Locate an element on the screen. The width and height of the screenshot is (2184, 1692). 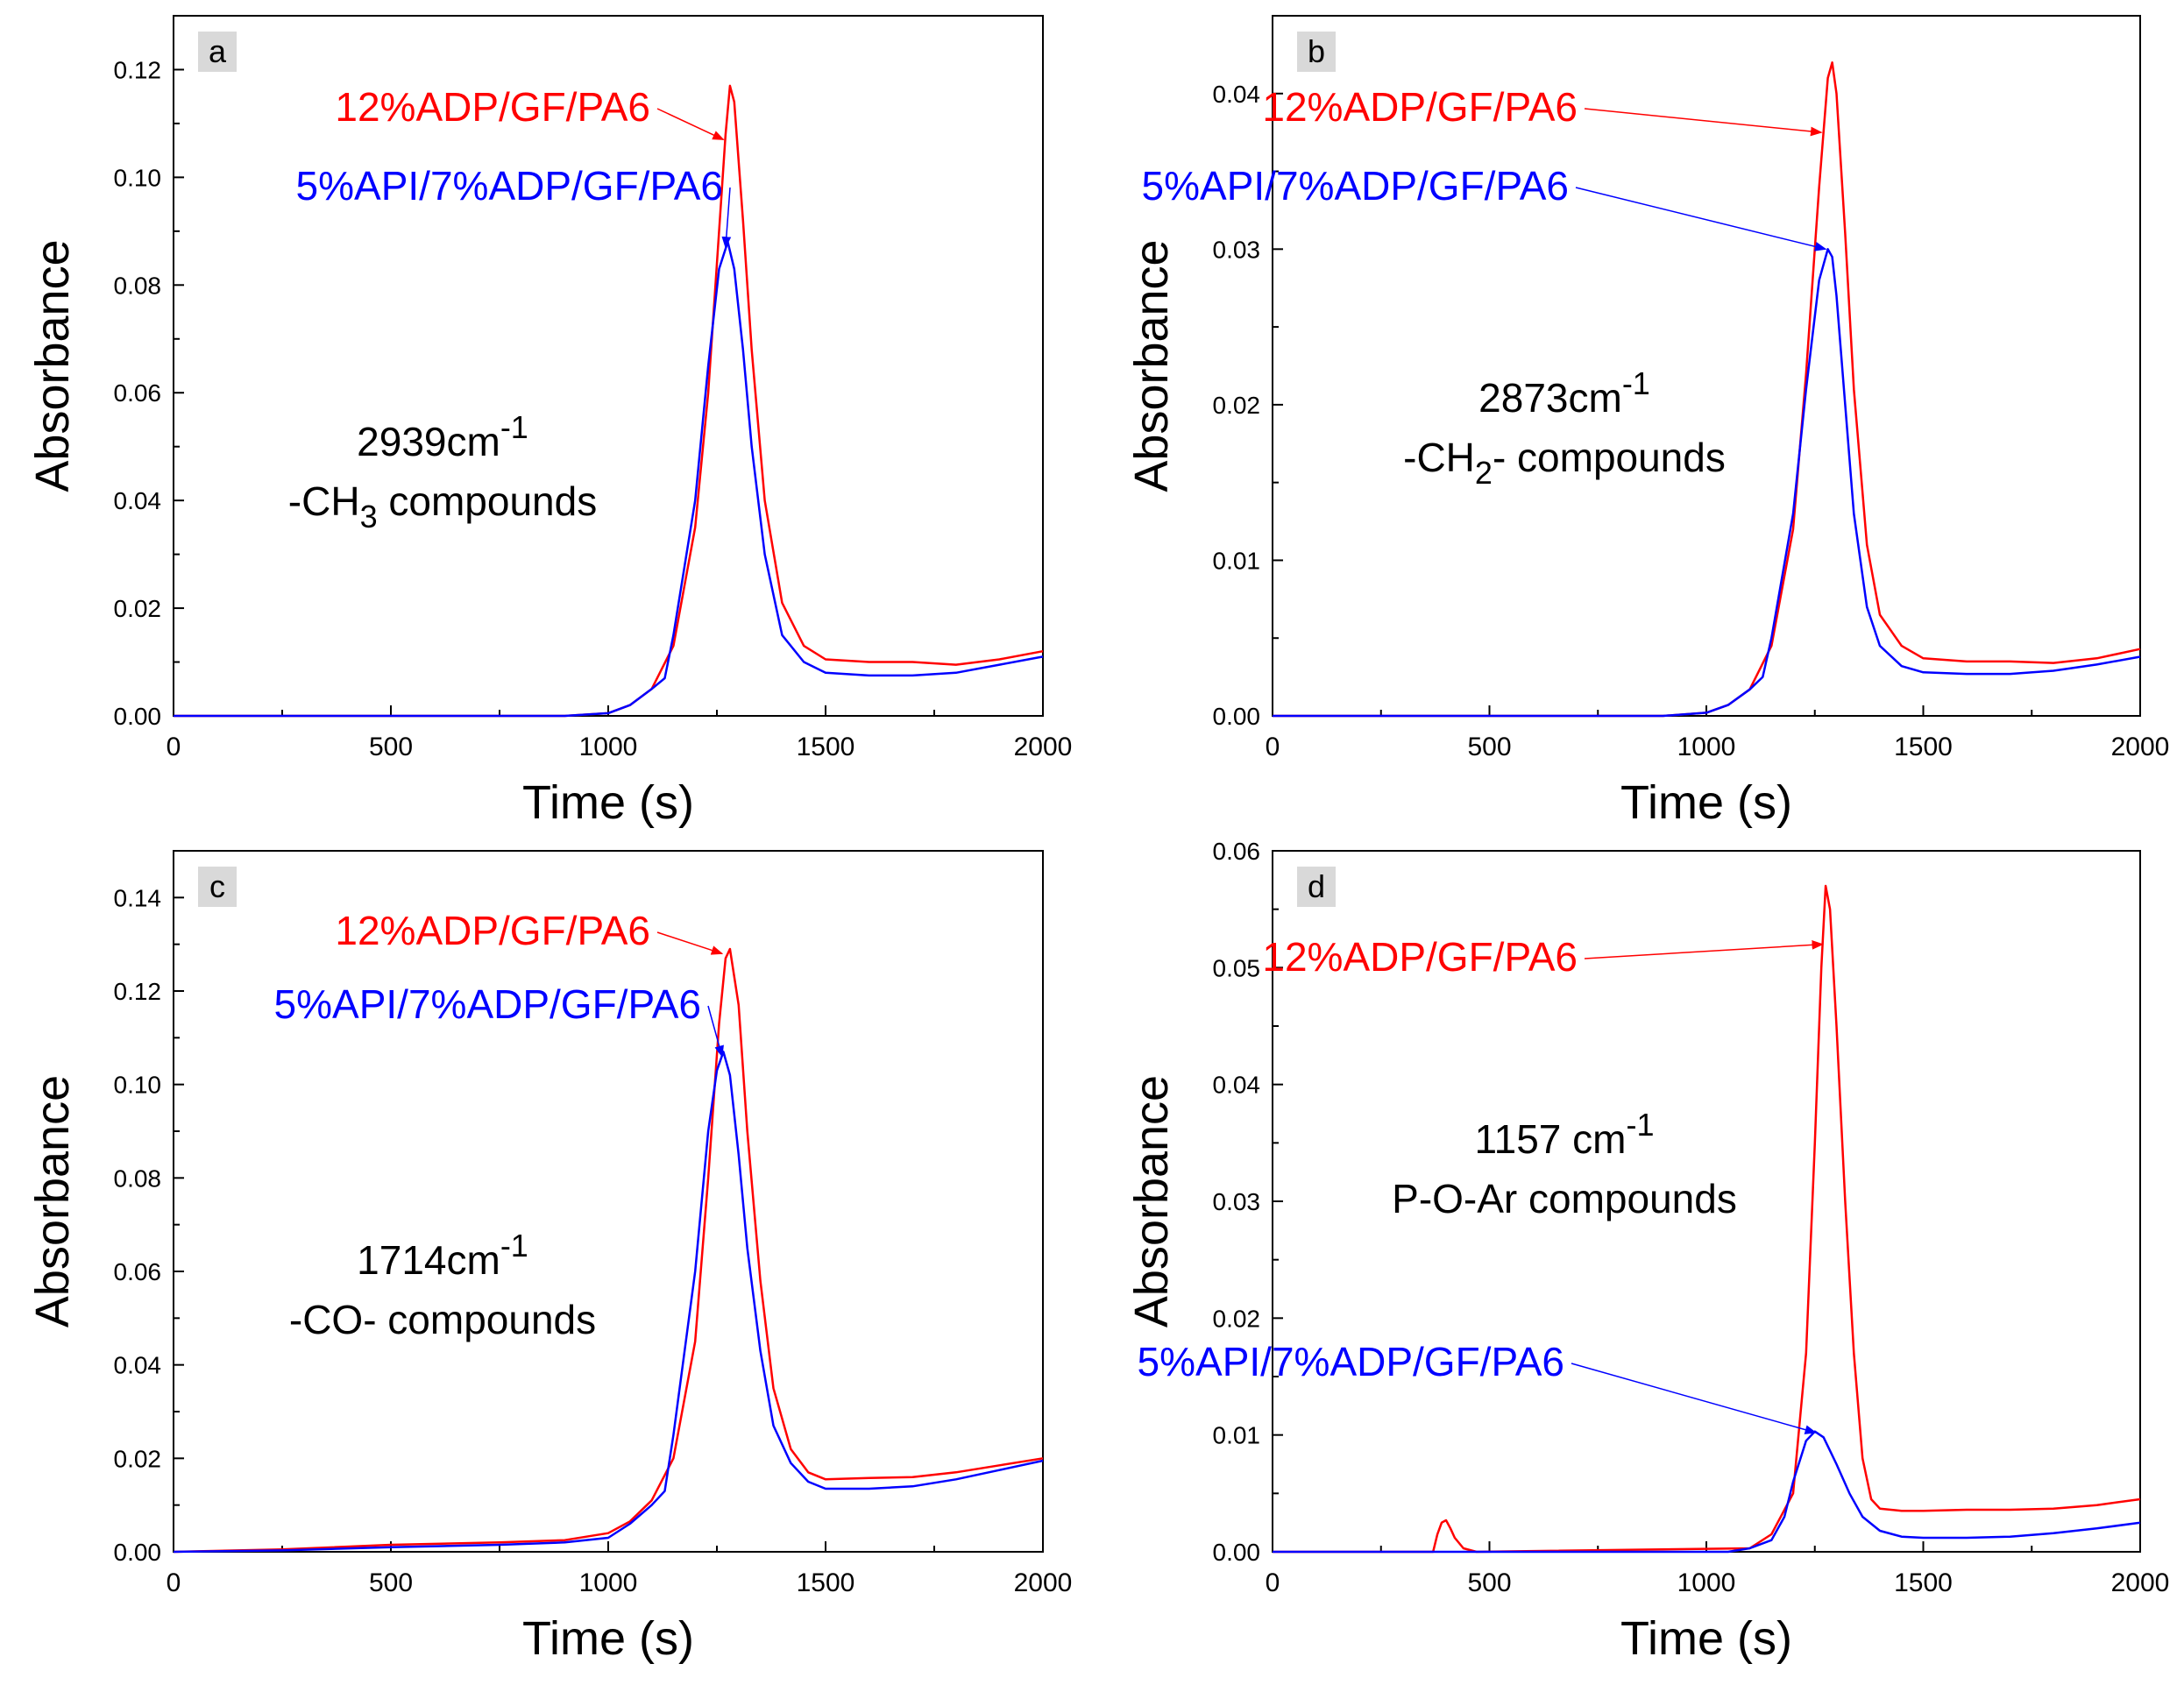
annotation-wavenumber: 2873cm-1 is located at coordinates (1564, 393).